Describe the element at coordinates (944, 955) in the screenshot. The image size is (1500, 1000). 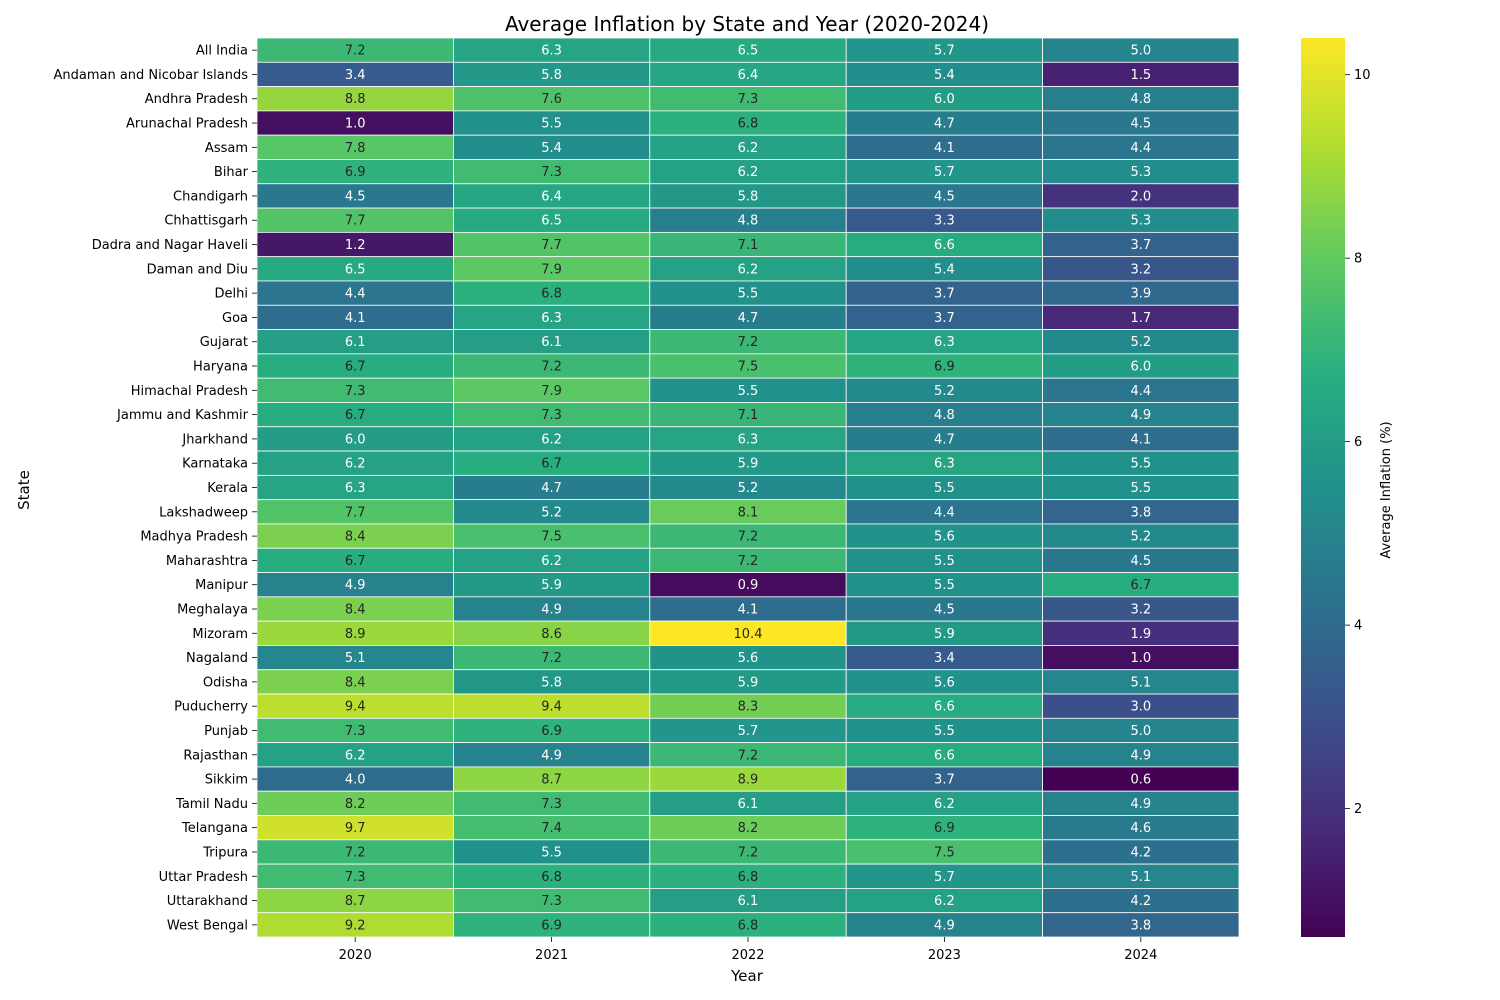
I see `year-label: 2023` at that location.